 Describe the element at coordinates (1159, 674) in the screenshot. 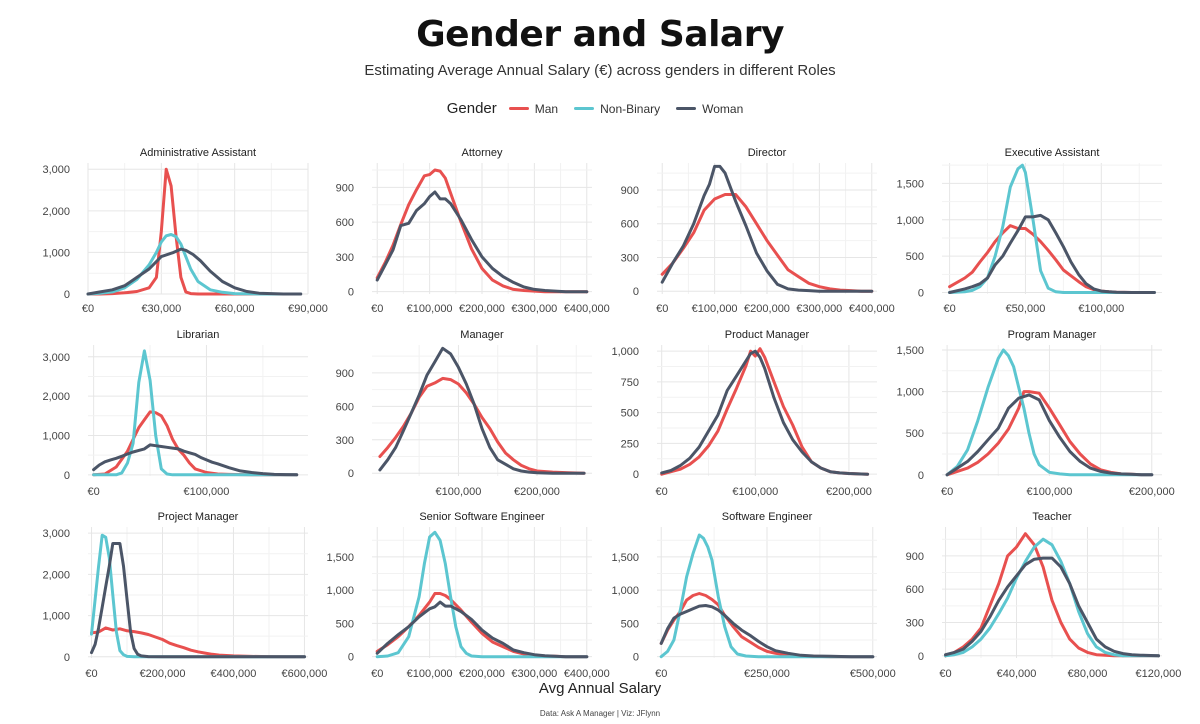

I see `x-tick-label: €120,000` at that location.